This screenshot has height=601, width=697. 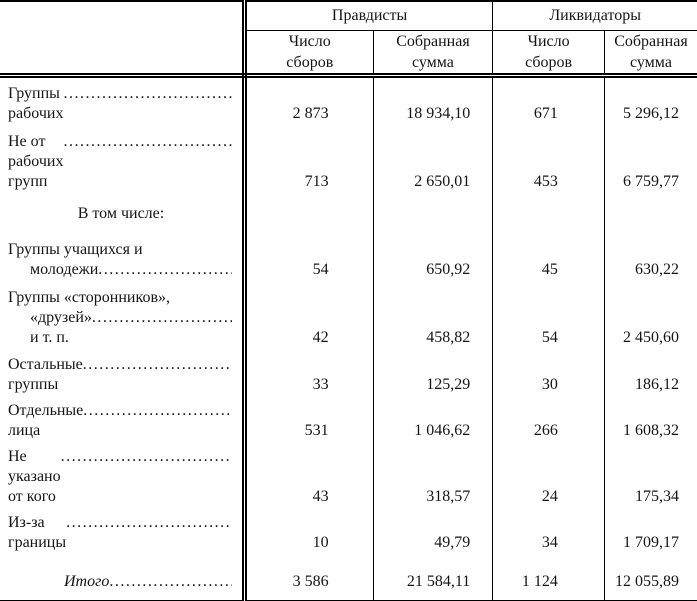 What do you see at coordinates (657, 384) in the screenshot?
I see `cell-likvidatory-sum: 186,12` at bounding box center [657, 384].